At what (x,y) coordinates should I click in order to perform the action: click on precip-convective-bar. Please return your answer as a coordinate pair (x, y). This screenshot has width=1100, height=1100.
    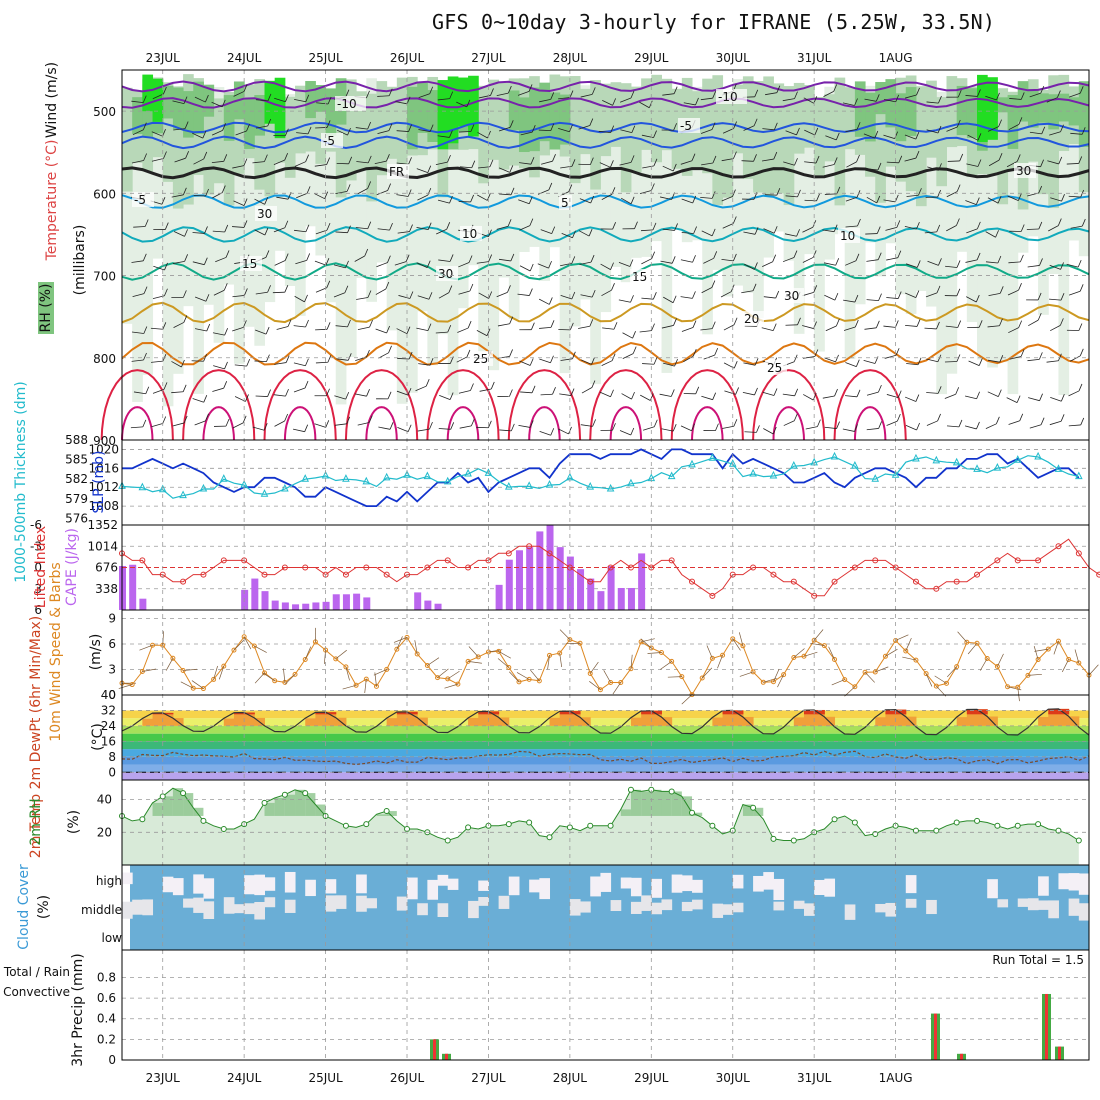
    Looking at the image, I should click on (1059, 1053).